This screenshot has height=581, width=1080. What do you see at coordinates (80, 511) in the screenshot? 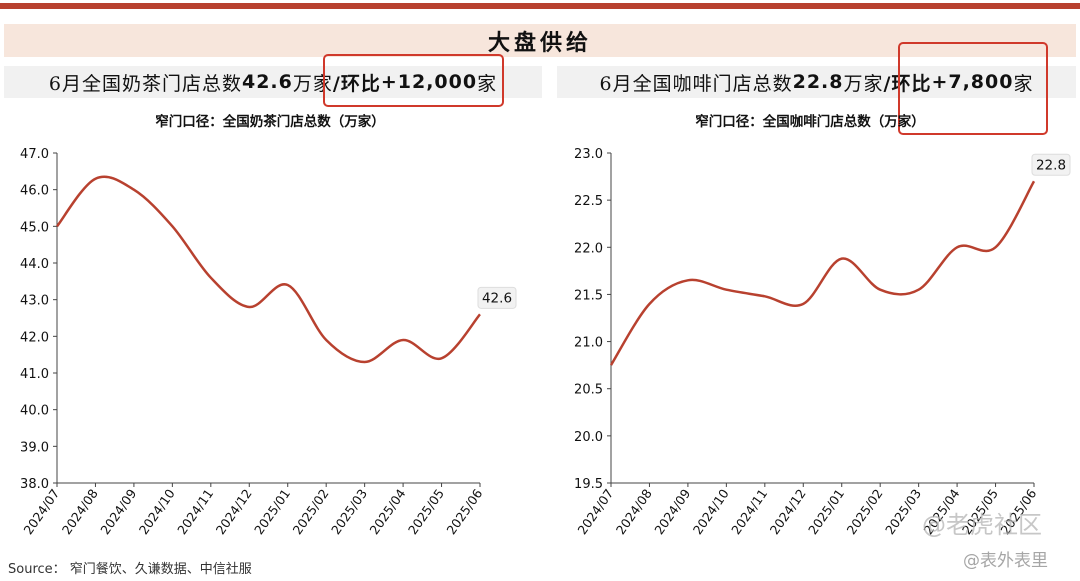
I see `milk-tea-x-tick-label: 2024/08` at bounding box center [80, 511].